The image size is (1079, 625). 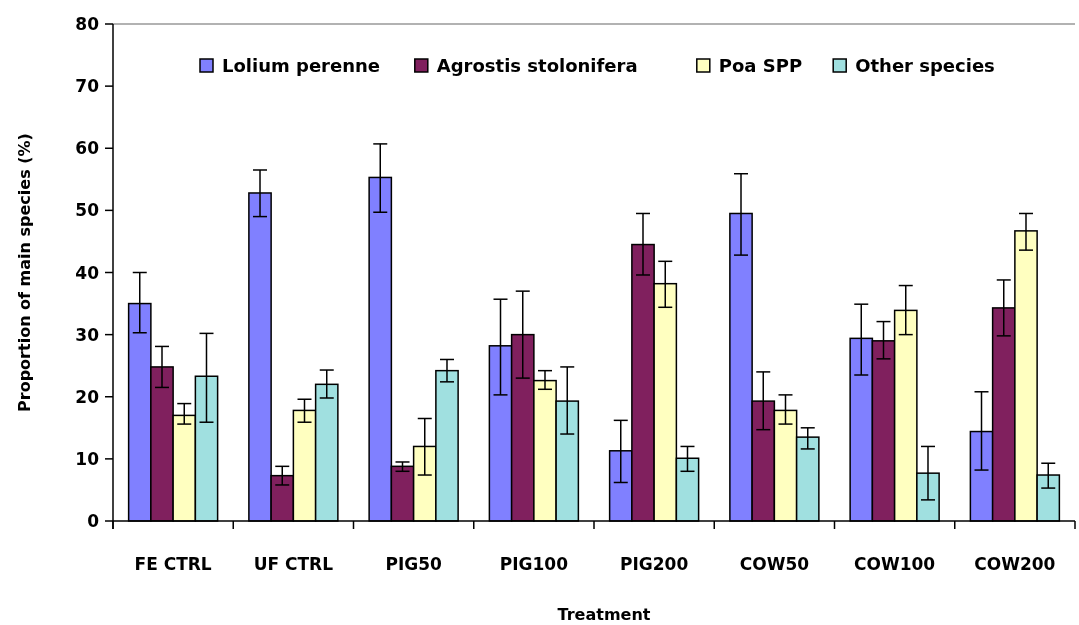 I want to click on y-tick-label: 0, so click(x=93, y=521).